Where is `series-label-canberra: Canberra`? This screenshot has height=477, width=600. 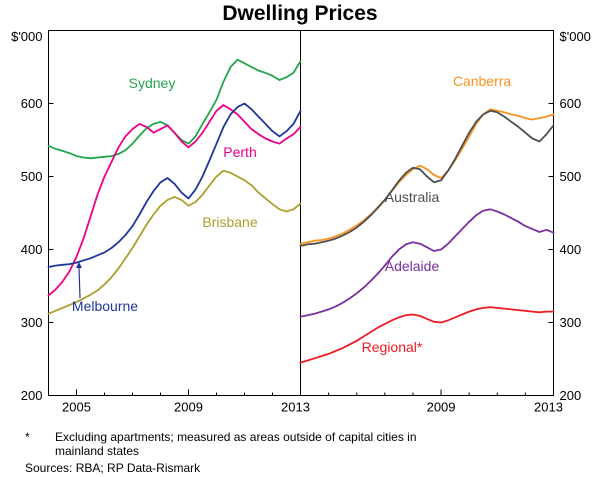
series-label-canberra: Canberra is located at coordinates (482, 81).